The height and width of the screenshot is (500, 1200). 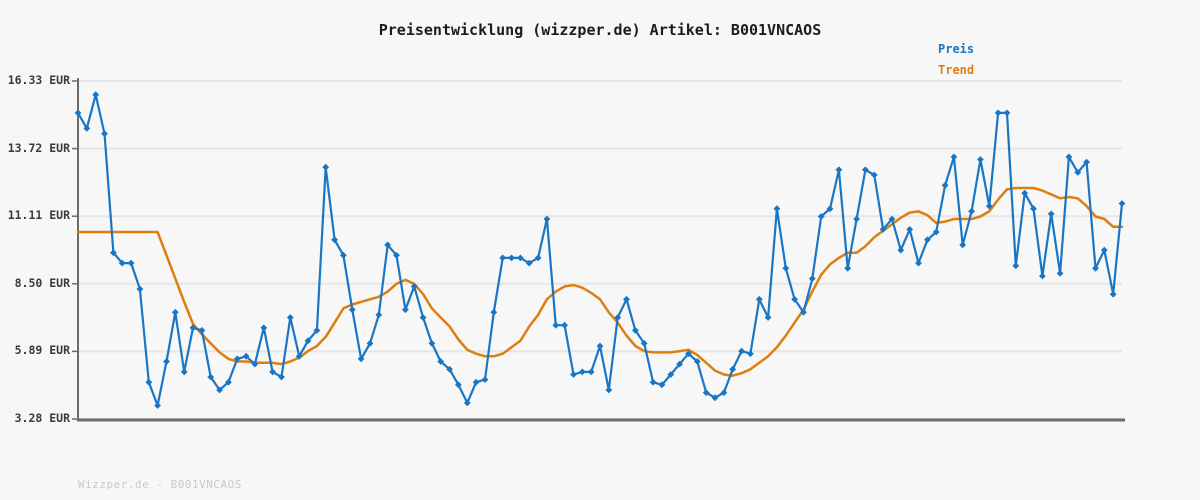 I want to click on y-axis-label: 13.72 EUR, so click(x=38, y=147).